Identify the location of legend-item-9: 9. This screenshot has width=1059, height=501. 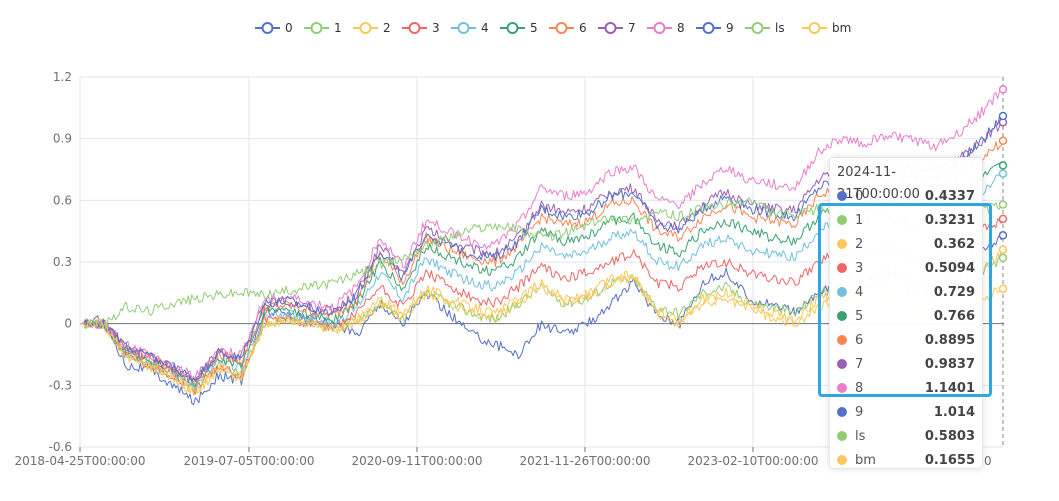
(715, 28).